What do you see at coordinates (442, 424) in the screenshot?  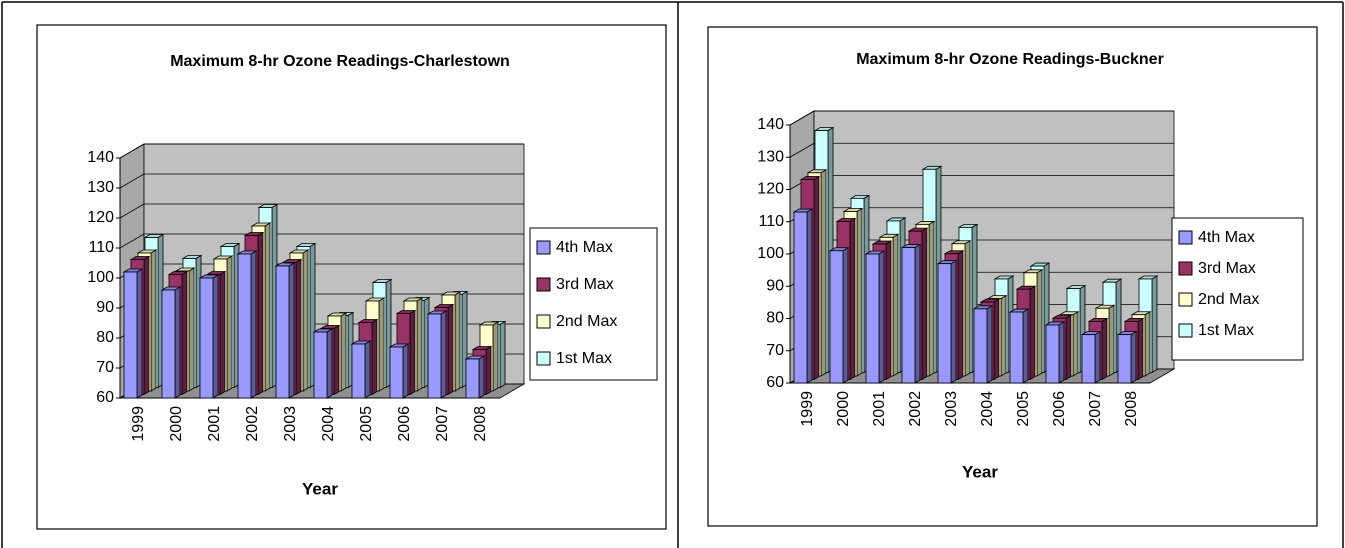 I see `x-tick-label: 2007` at bounding box center [442, 424].